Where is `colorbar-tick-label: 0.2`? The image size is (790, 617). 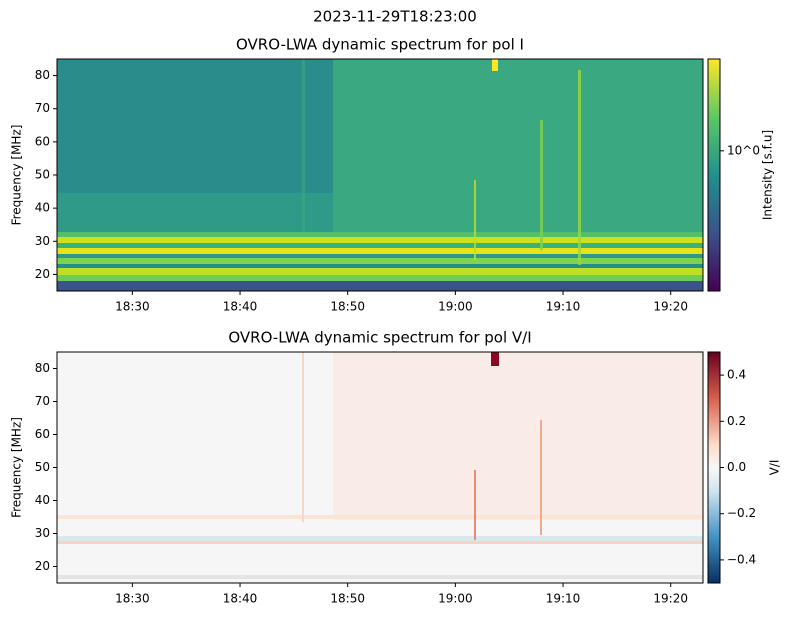
colorbar-tick-label: 0.2 is located at coordinates (736, 421).